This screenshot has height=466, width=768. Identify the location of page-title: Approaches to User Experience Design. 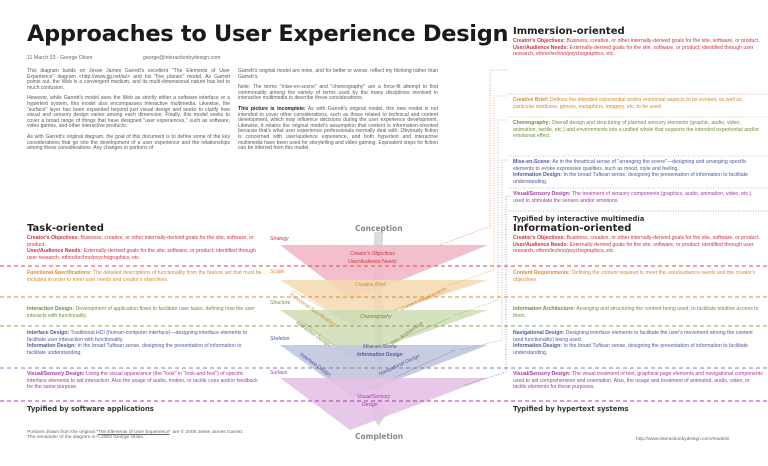
(268, 34).